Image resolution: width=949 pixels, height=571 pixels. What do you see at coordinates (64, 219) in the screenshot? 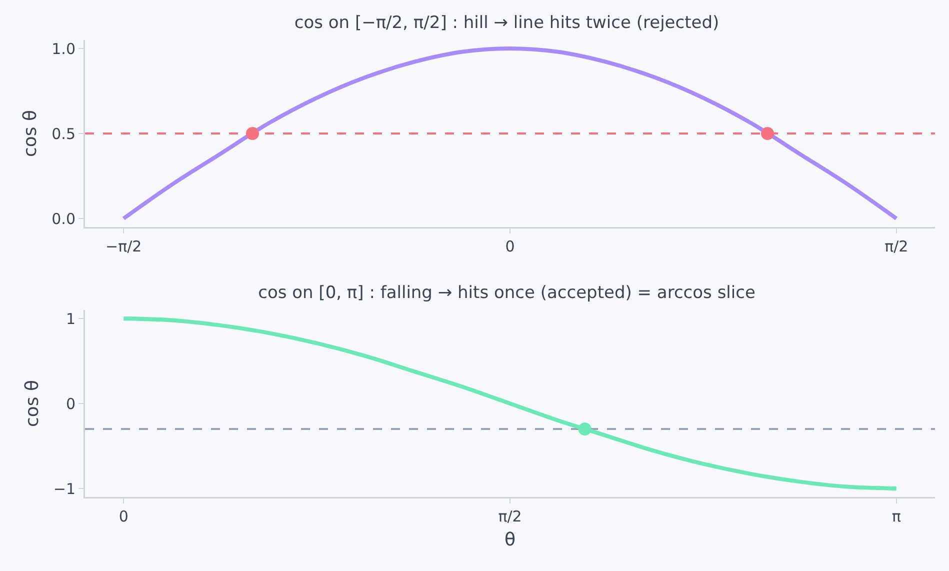
I see `y-tick-label: 0.0` at bounding box center [64, 219].